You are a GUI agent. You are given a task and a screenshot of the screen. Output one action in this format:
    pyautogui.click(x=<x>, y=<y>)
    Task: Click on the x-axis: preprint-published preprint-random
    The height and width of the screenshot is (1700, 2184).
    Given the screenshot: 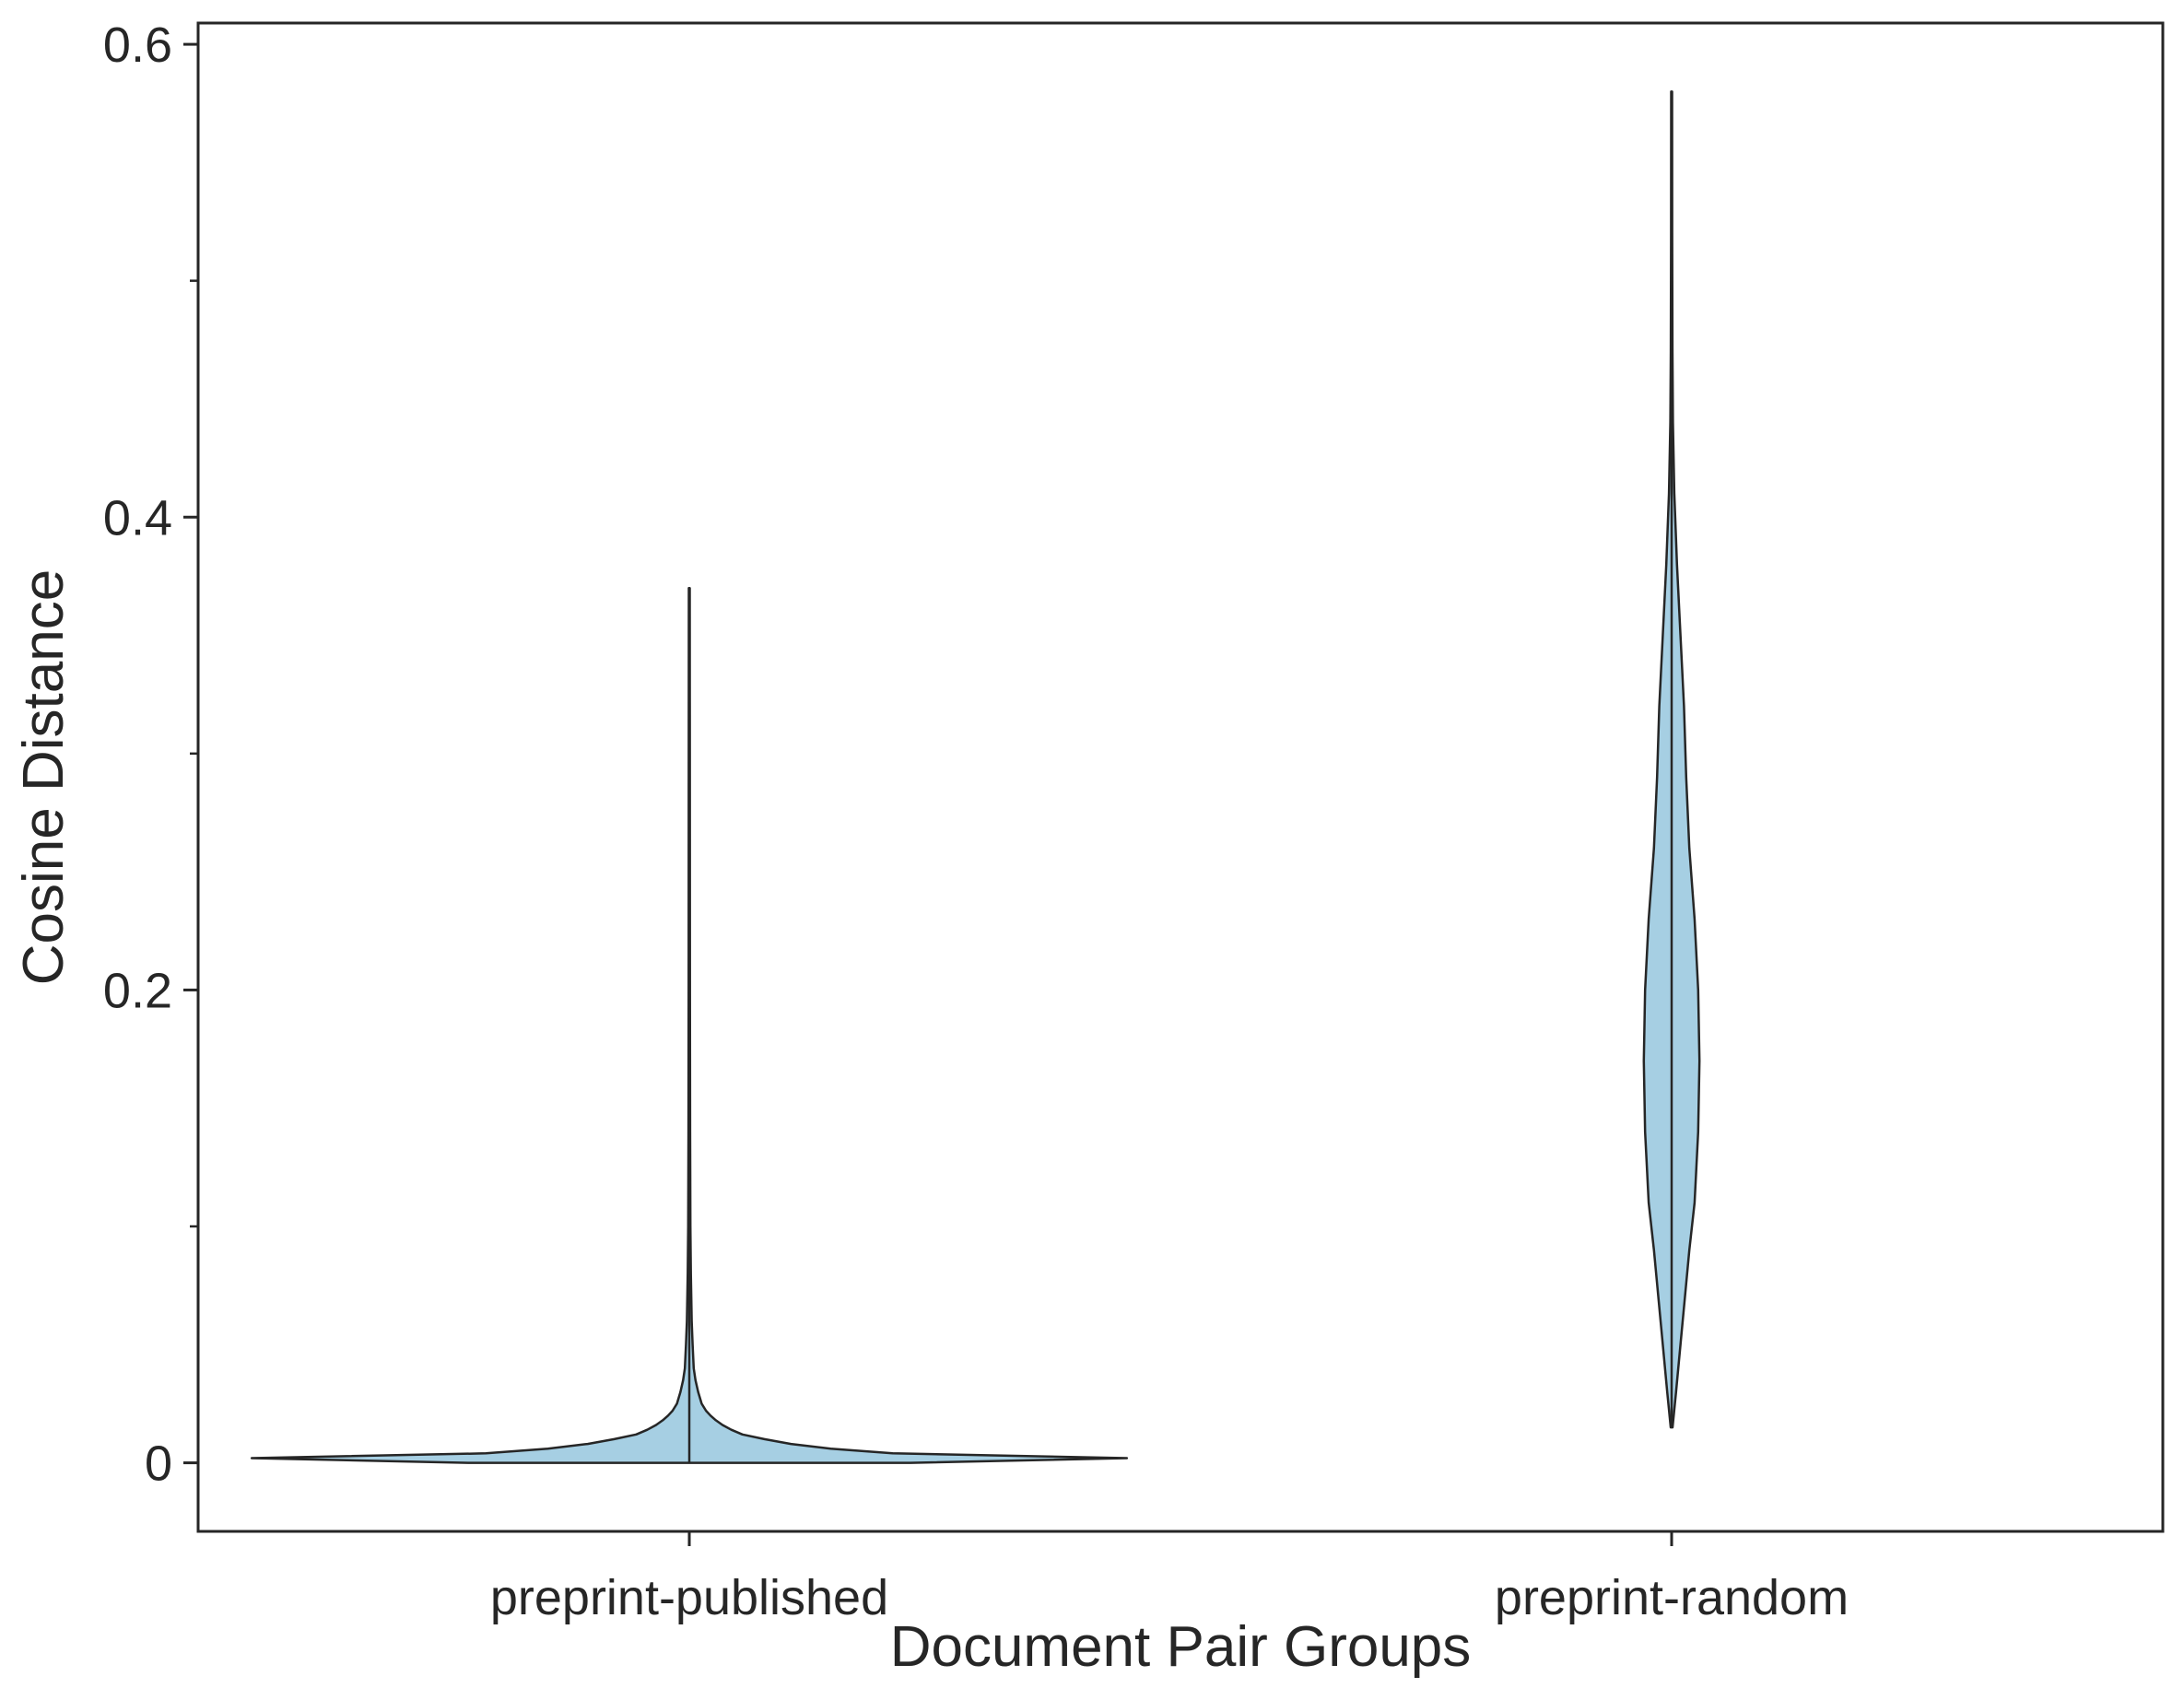 What is the action you would take?
    pyautogui.click(x=1169, y=1578)
    